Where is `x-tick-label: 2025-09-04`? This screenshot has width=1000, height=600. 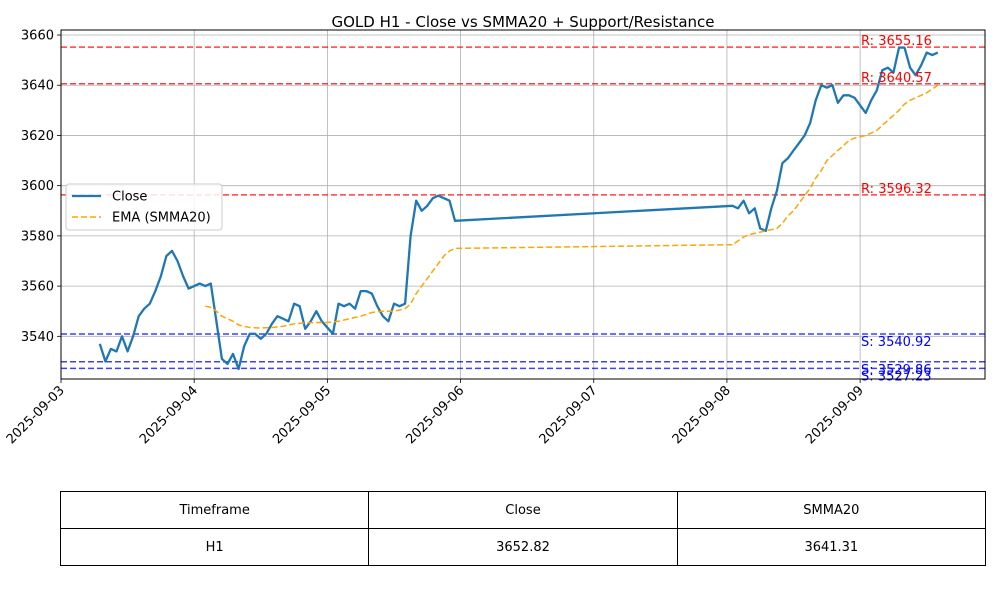
x-tick-label: 2025-09-04 is located at coordinates (169, 415).